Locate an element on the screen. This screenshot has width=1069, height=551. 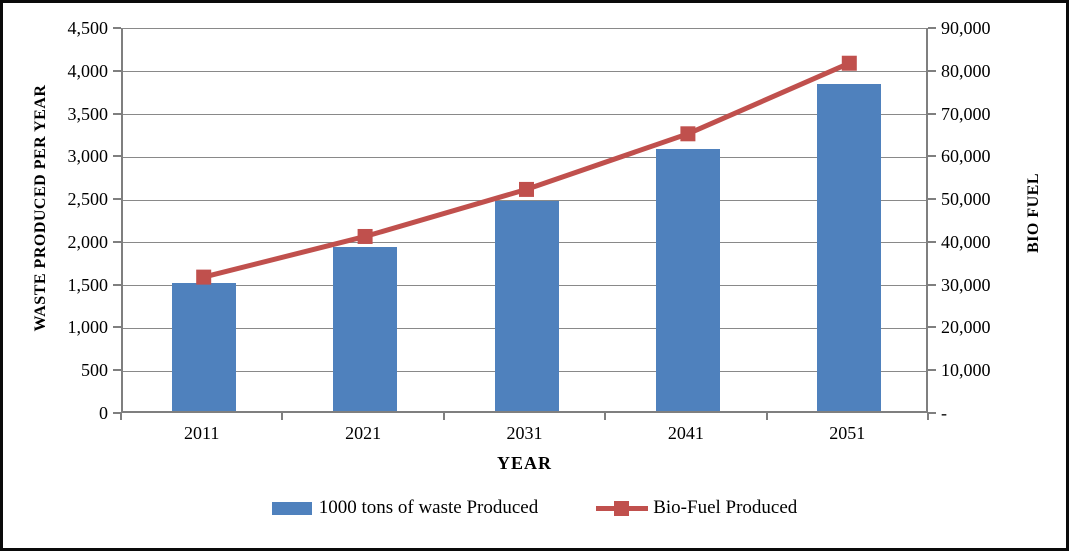
line-series-swatch is located at coordinates (622, 508).